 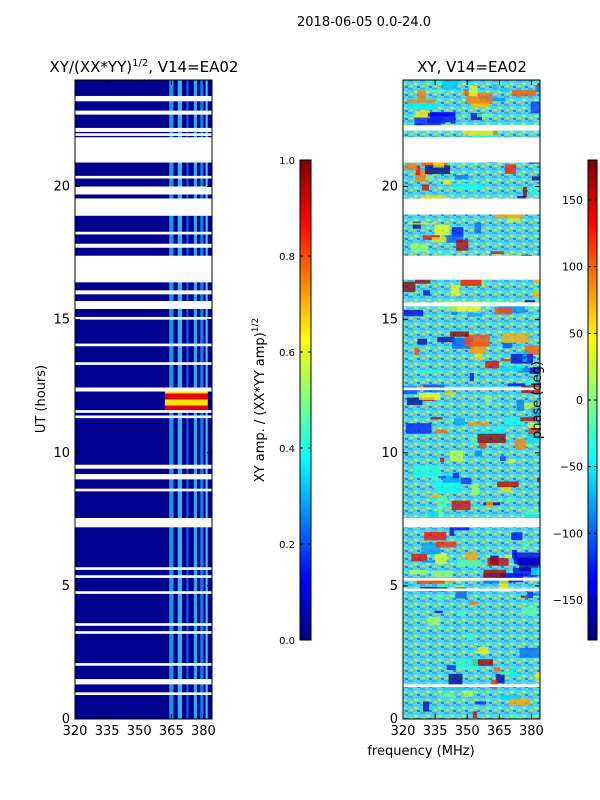 What do you see at coordinates (305, 400) in the screenshot?
I see `amplitude-colorbar-gradient` at bounding box center [305, 400].